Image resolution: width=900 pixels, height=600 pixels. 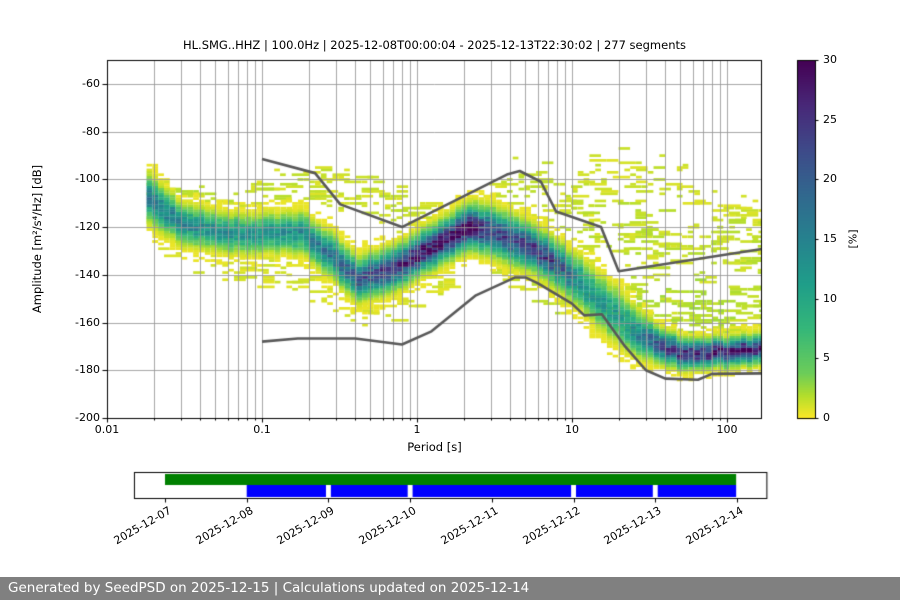 What do you see at coordinates (826, 417) in the screenshot?
I see `colorbar-tick-label: 0` at bounding box center [826, 417].